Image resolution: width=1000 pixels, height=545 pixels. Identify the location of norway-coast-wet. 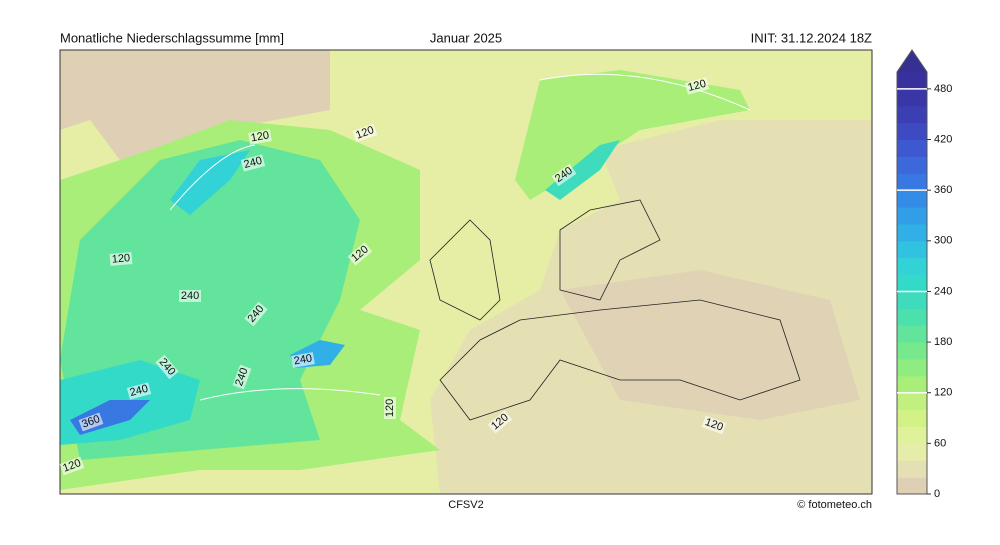
(582, 170).